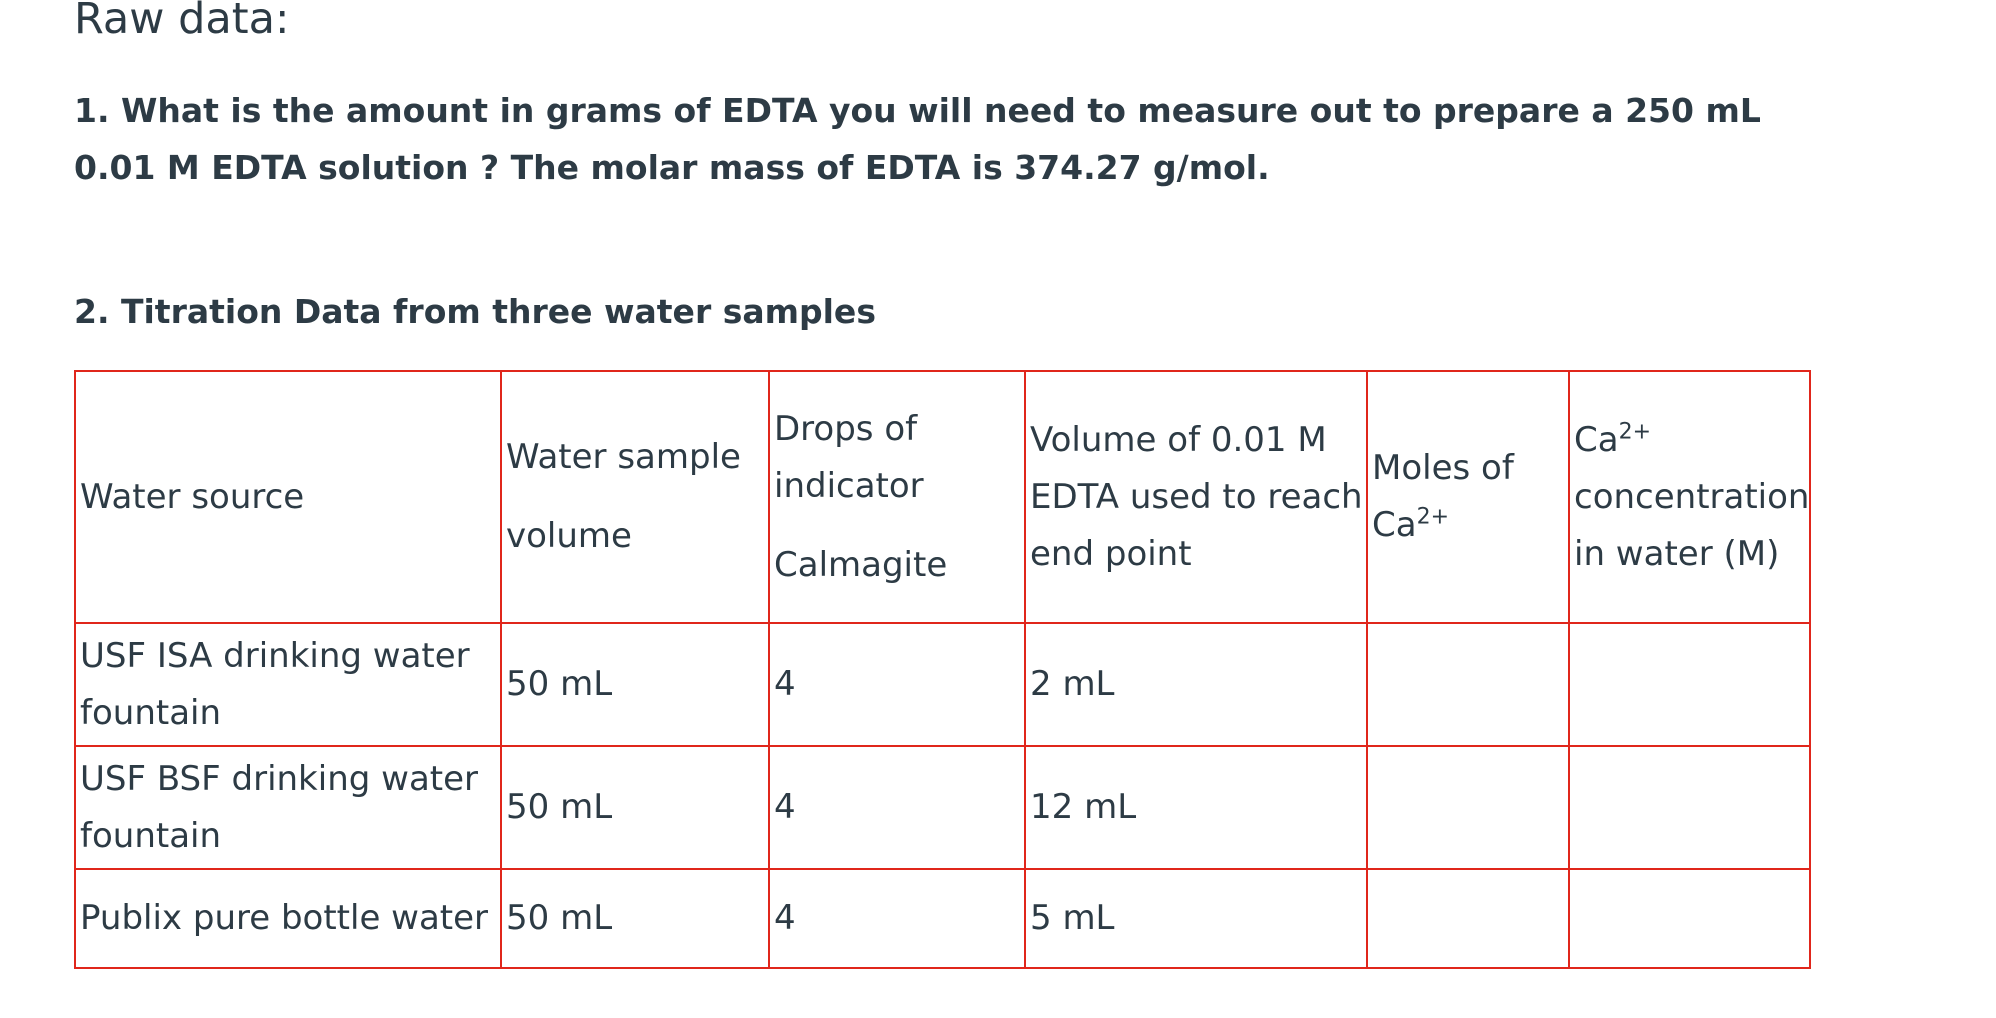 This screenshot has width=1996, height=1018. I want to click on raw-data-heading: Raw data:, so click(182, 22).